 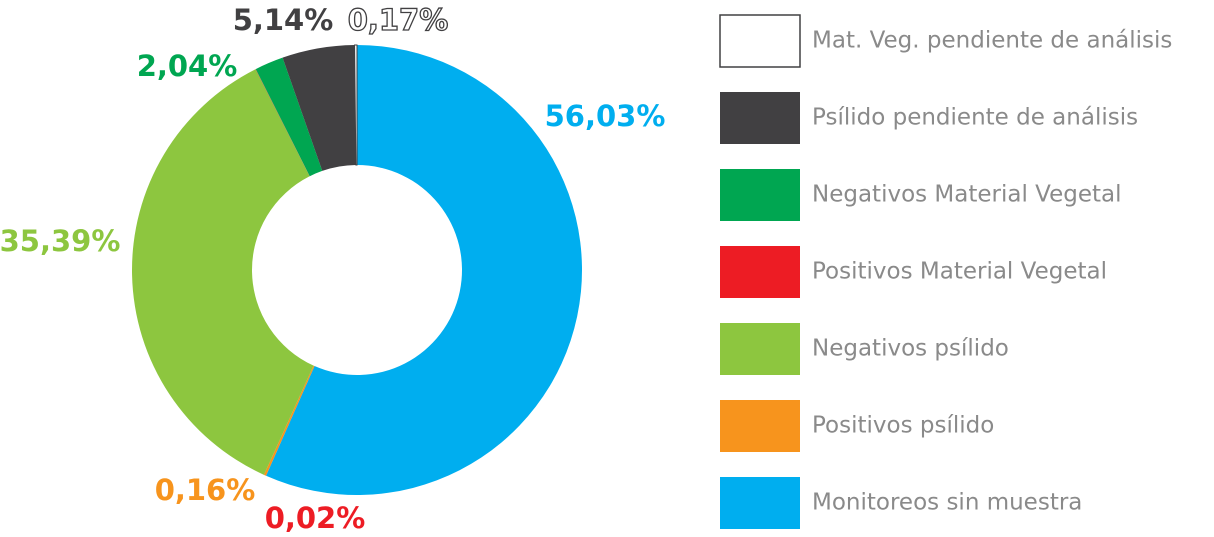 What do you see at coordinates (947, 503) in the screenshot?
I see `legend-label: Monitoreos sin muestra` at bounding box center [947, 503].